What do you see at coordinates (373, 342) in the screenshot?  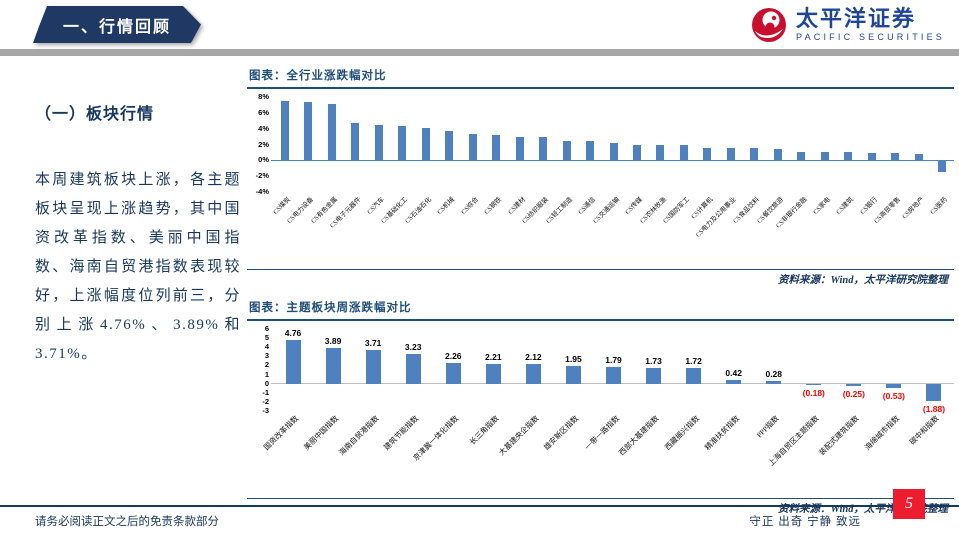 I see `value-label: 3.71` at bounding box center [373, 342].